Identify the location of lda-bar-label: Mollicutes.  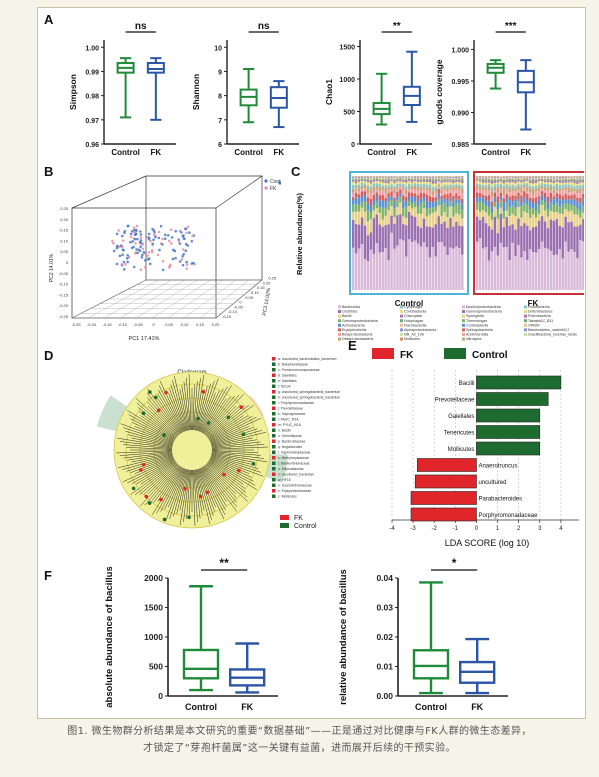
(461, 450).